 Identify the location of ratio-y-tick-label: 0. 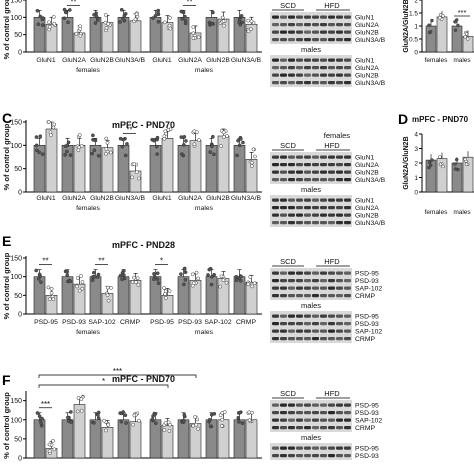
(416, 193).